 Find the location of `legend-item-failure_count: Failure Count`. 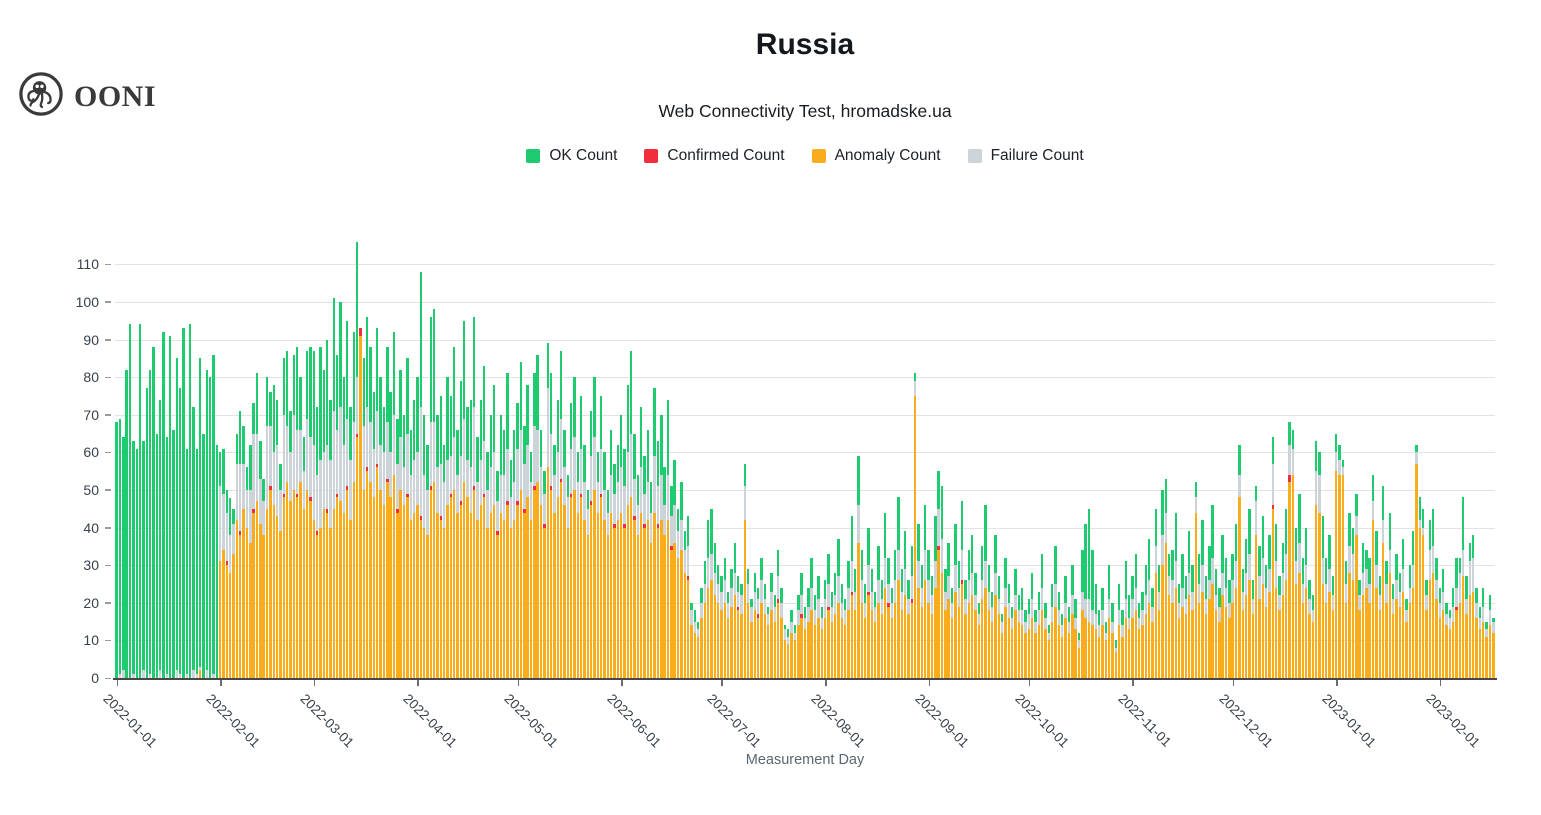

legend-item-failure_count: Failure Count is located at coordinates (1025, 156).